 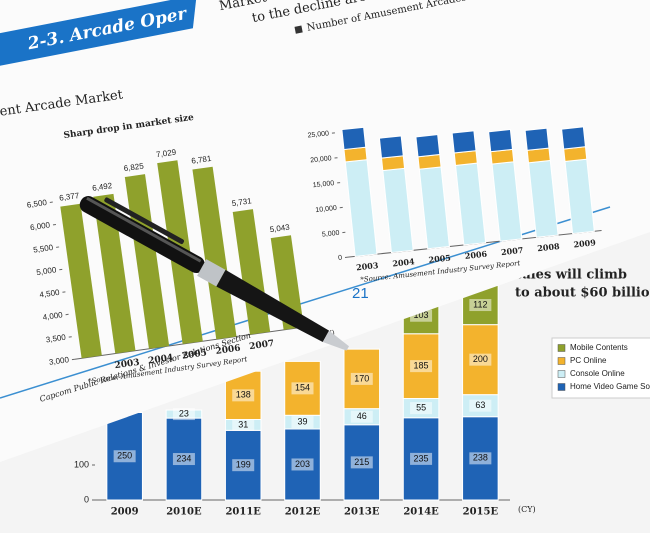 I want to click on value-label: 170, so click(x=361, y=378).